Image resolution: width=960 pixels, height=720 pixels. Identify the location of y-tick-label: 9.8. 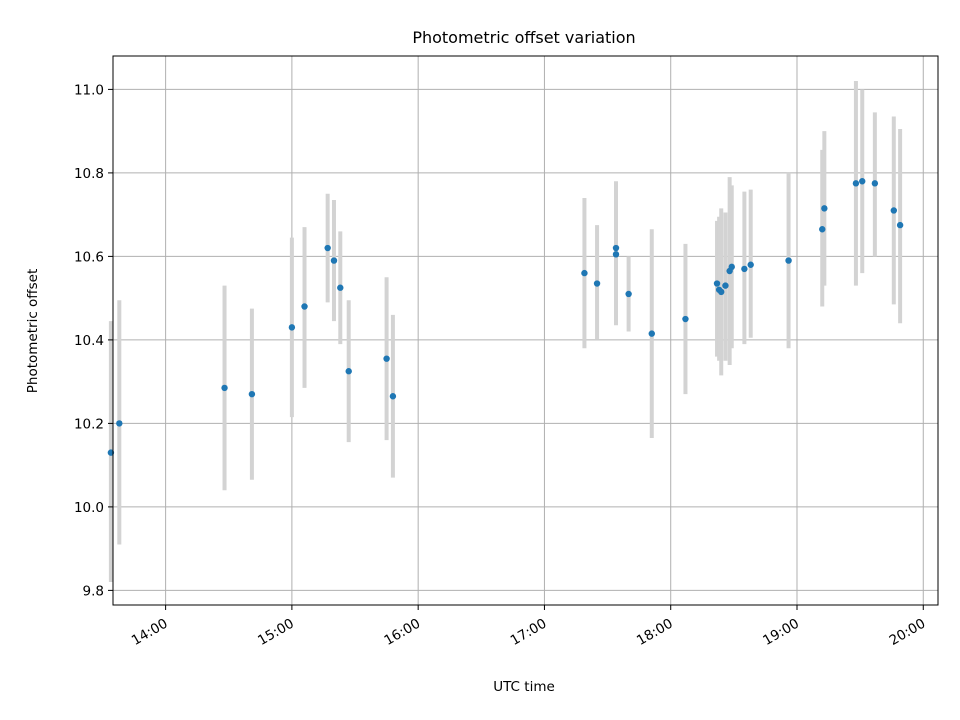
(93, 591).